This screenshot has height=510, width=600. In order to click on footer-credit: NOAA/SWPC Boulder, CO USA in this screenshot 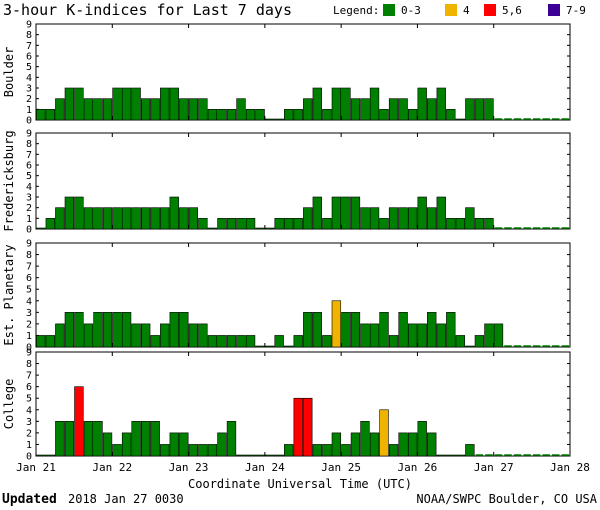, I will do `click(506, 499)`.